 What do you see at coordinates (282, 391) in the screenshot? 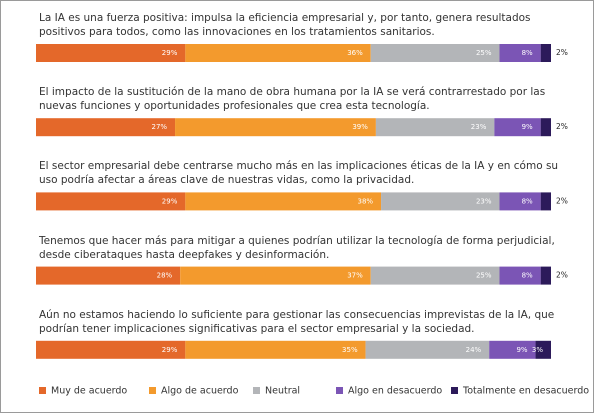
I see `legend-label: Neutral` at bounding box center [282, 391].